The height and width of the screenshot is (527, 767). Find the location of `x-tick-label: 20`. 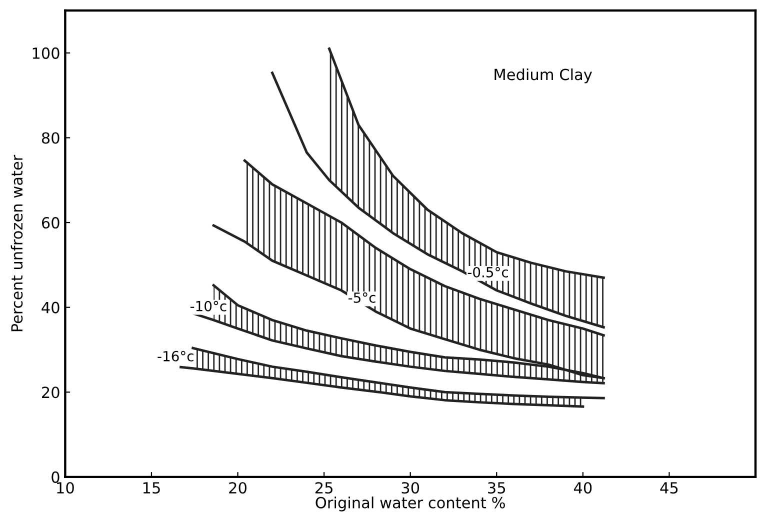

x-tick-label: 20 is located at coordinates (237, 488).